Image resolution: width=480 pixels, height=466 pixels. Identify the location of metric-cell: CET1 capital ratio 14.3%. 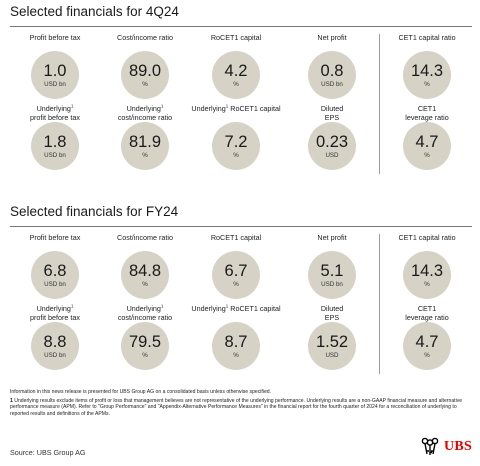
(427, 66).